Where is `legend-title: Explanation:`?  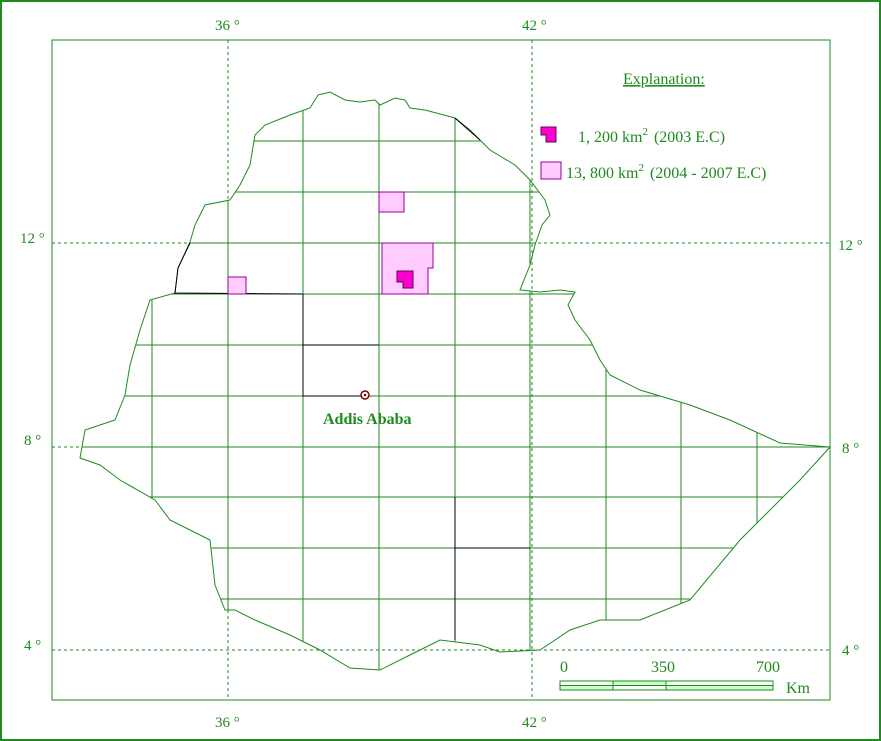
legend-title: Explanation: is located at coordinates (664, 79).